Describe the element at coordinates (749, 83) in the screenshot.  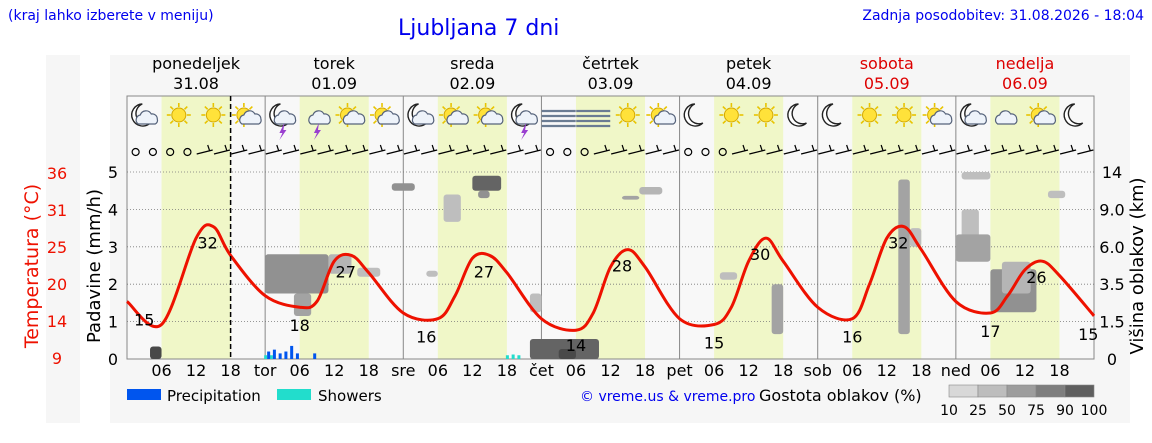
I see `day-date: 04.09` at that location.